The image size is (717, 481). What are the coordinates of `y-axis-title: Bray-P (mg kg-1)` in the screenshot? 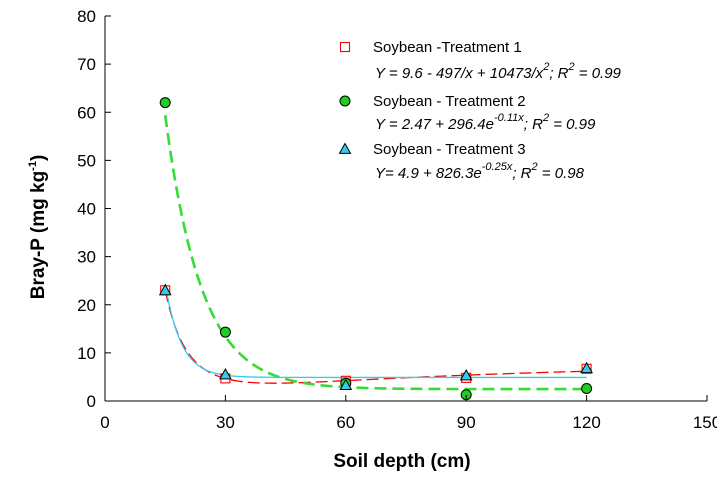 It's located at (38, 227).